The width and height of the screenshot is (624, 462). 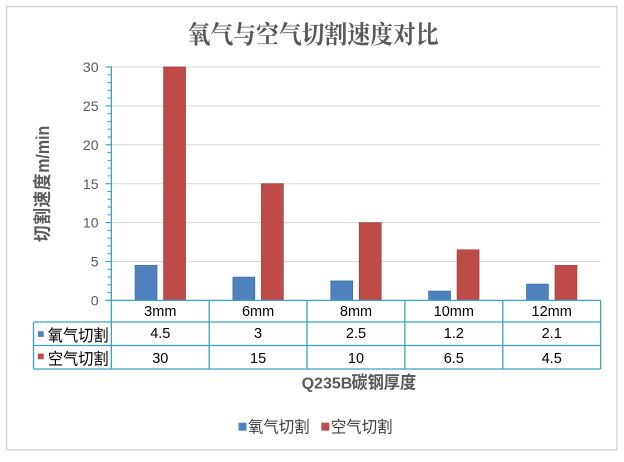 What do you see at coordinates (552, 334) in the screenshot?
I see `svg-text: 2.1` at bounding box center [552, 334].